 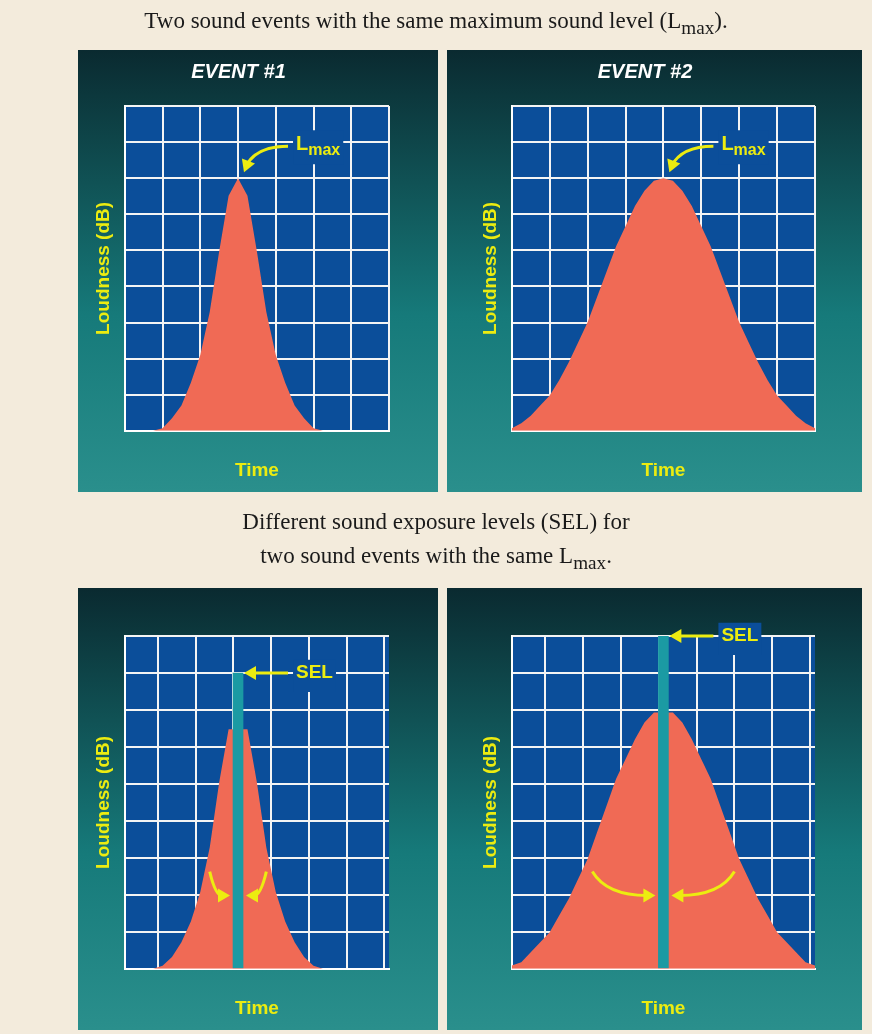 I want to click on chart-title: EVENT #1, so click(x=238, y=70).